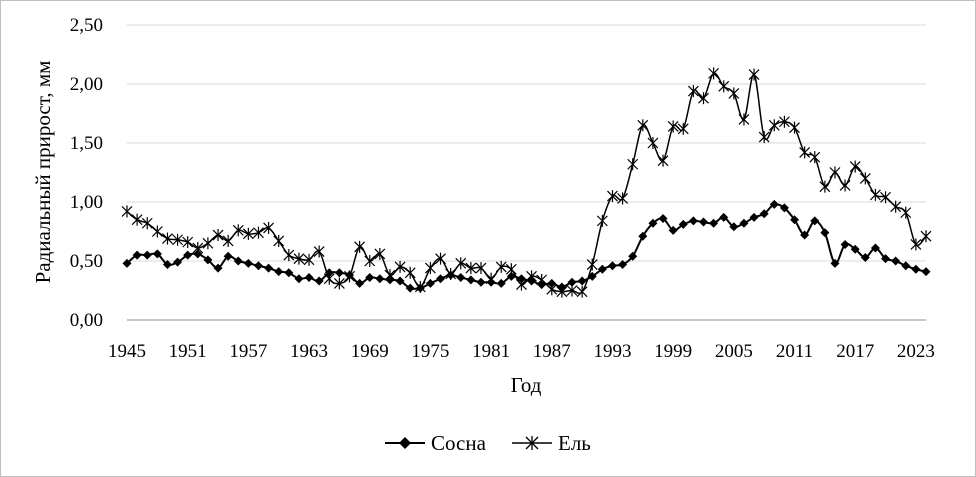 The width and height of the screenshot is (976, 477). Describe the element at coordinates (248, 351) in the screenshot. I see `x-tick-label: 1957` at that location.